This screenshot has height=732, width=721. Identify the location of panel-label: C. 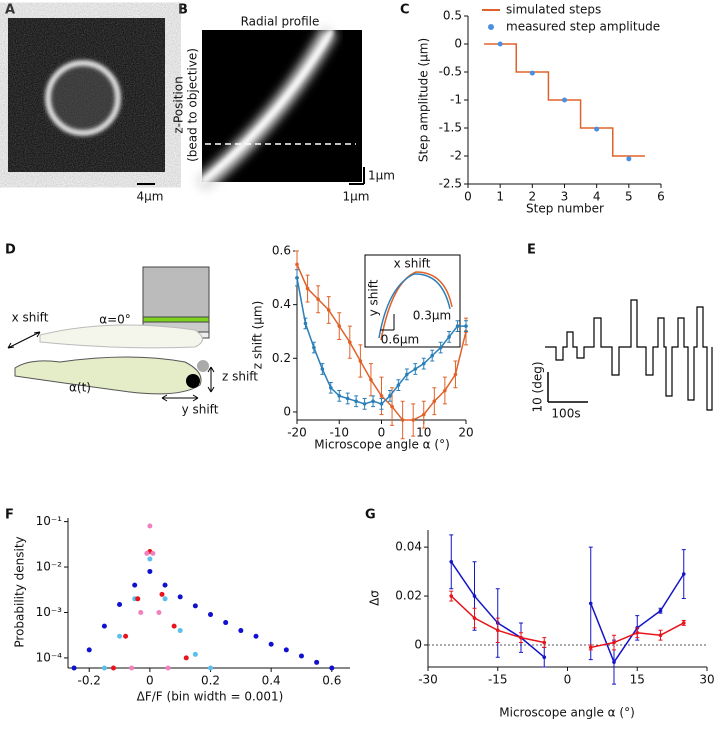
(405, 10).